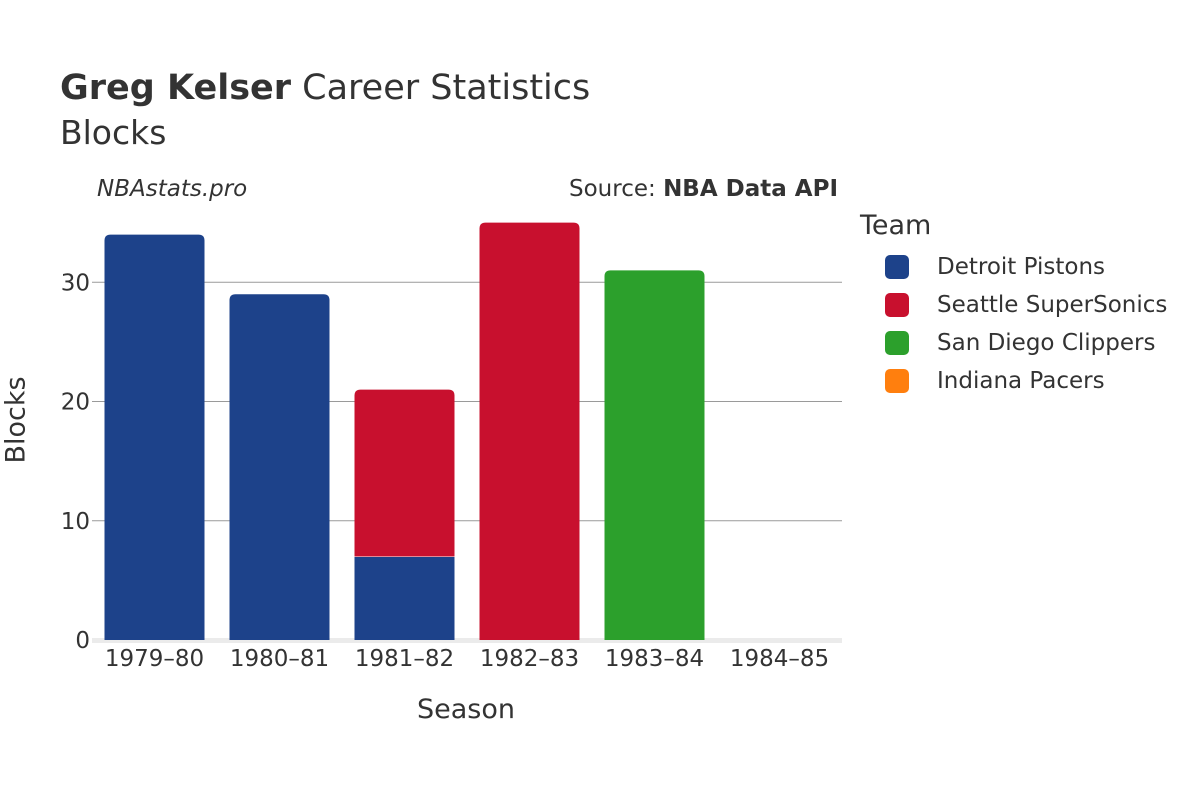  I want to click on y-tick-label: 20, so click(75, 403).